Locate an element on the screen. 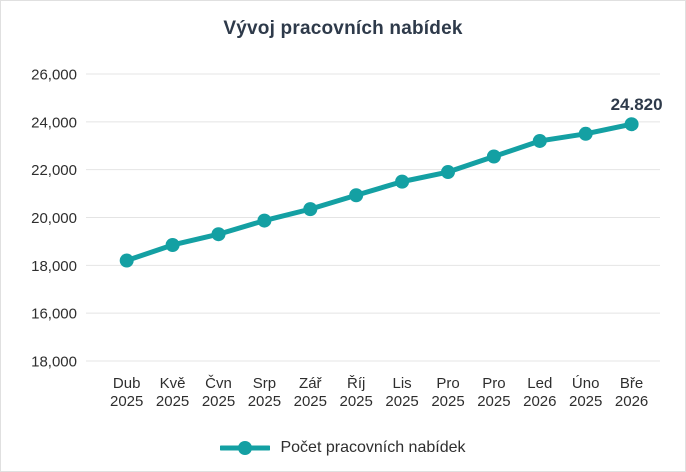 The width and height of the screenshot is (686, 472). legend-item: Počet pracovních nabídek is located at coordinates (343, 448).